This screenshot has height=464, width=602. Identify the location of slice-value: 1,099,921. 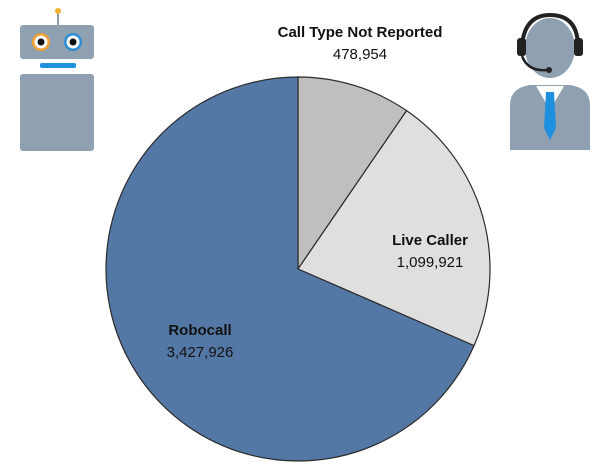
(430, 262).